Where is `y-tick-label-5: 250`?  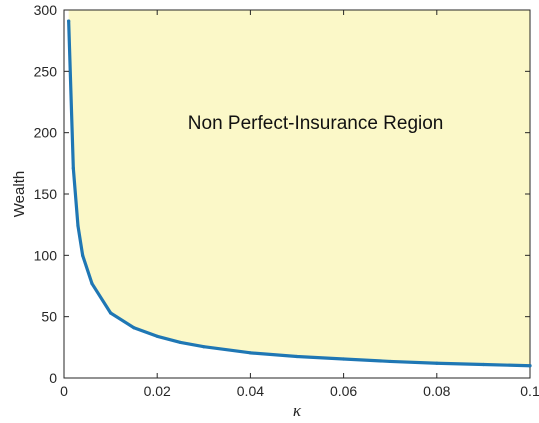 y-tick-label-5: 250 is located at coordinates (46, 71).